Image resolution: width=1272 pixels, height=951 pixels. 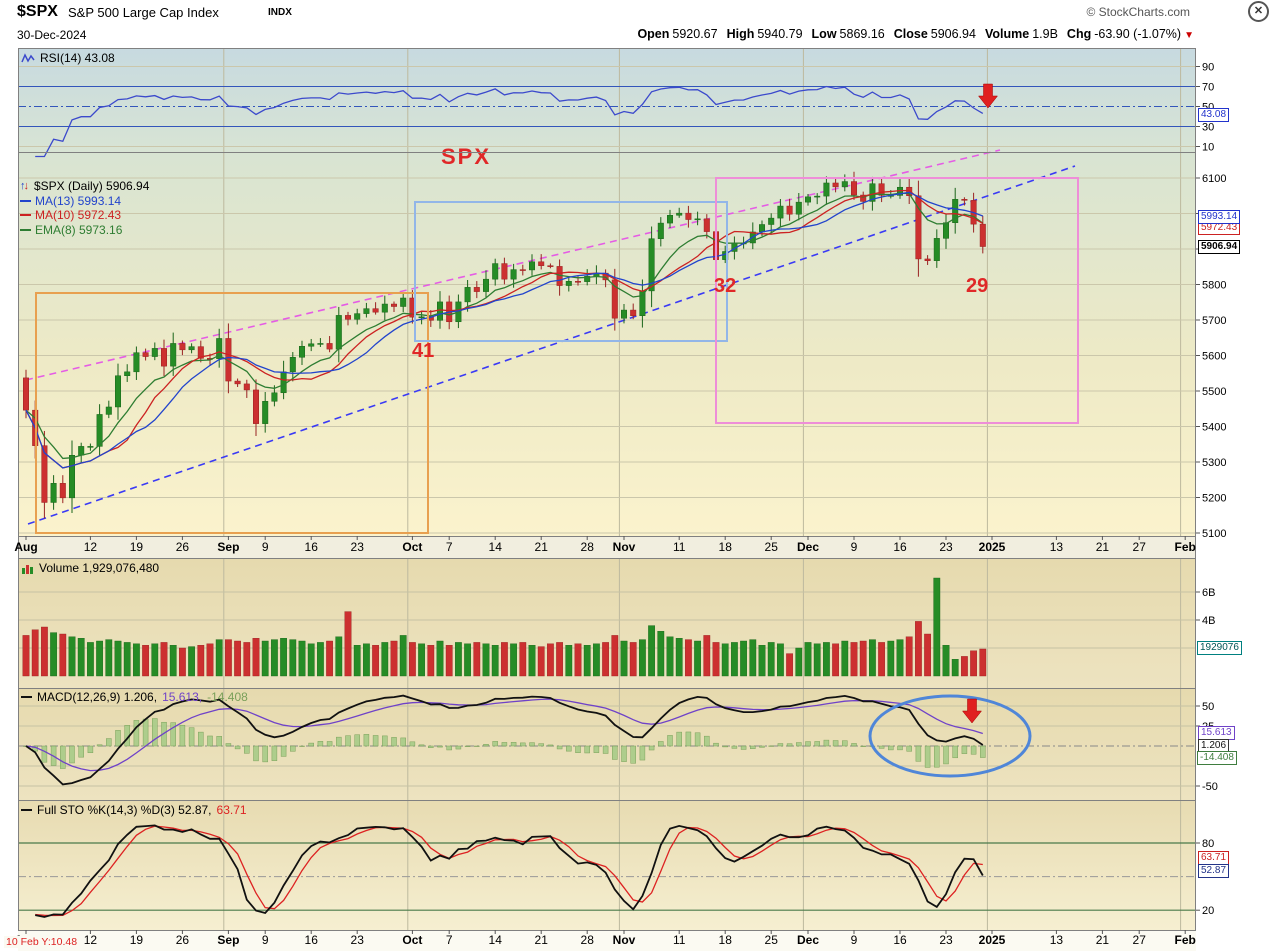 I want to click on y-axis-label: 80, so click(x=1208, y=844).